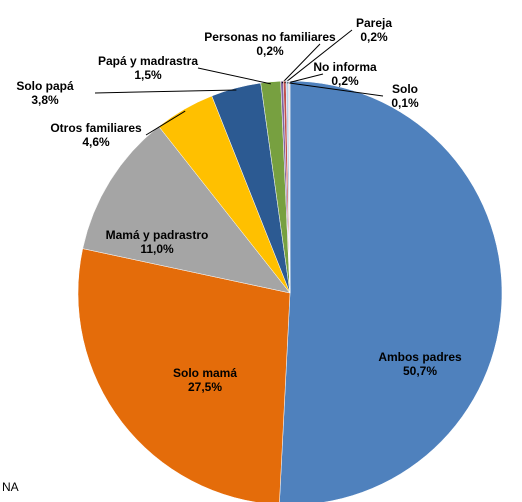  What do you see at coordinates (374, 23) in the screenshot?
I see `slice-label: Pareja` at bounding box center [374, 23].